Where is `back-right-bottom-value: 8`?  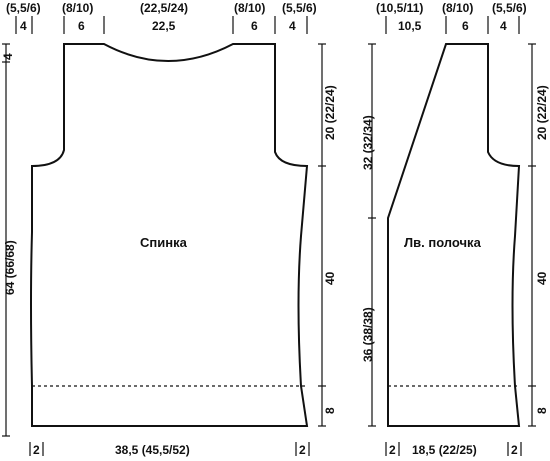
back-right-bottom-value: 8 is located at coordinates (330, 410).